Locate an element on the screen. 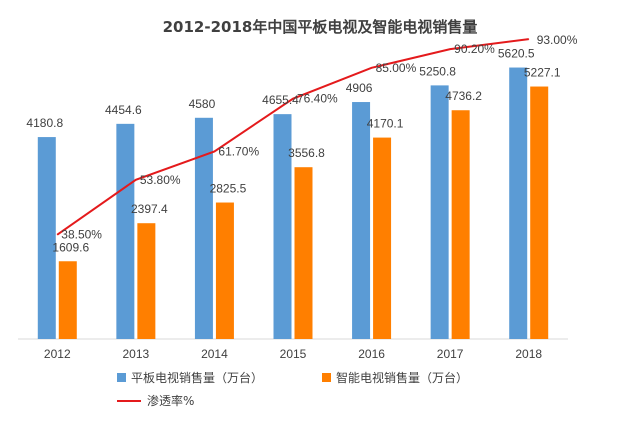  legend-smart-tv: 智能电视销售量（万台） is located at coordinates (395, 377).